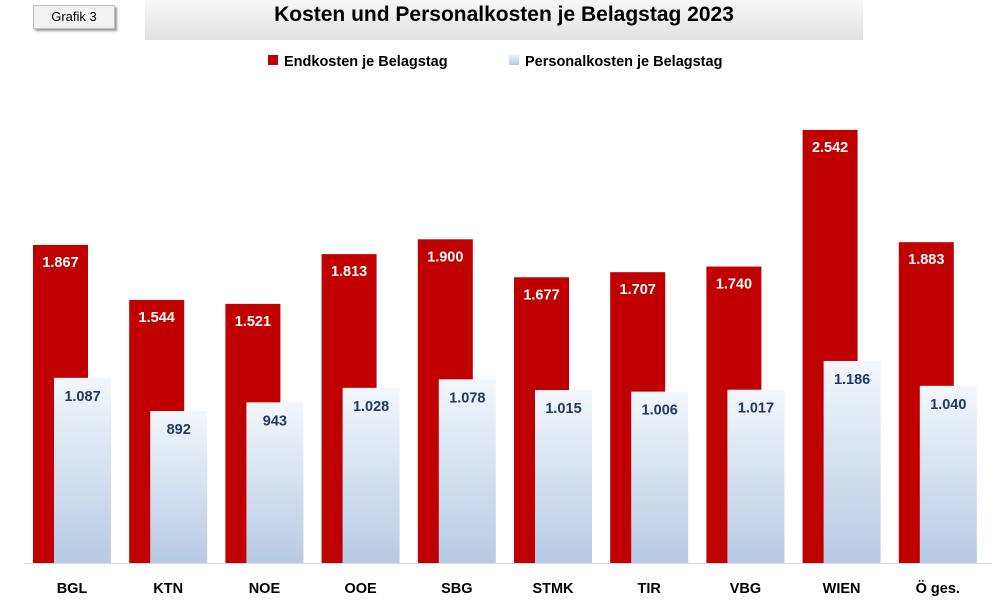 The image size is (1000, 610). What do you see at coordinates (756, 476) in the screenshot?
I see `bar-personalkosten-vbg` at bounding box center [756, 476].